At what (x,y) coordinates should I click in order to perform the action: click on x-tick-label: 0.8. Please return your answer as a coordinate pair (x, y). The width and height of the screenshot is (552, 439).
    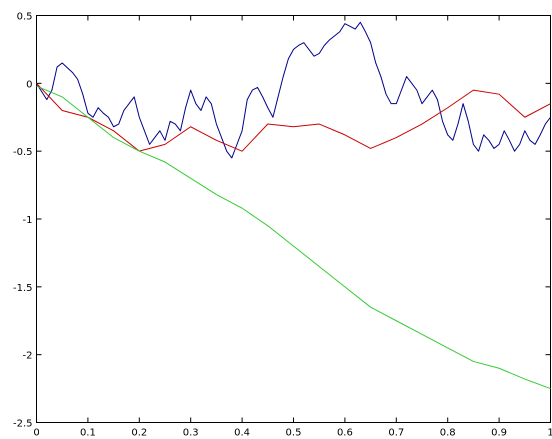
    Looking at the image, I should click on (448, 433).